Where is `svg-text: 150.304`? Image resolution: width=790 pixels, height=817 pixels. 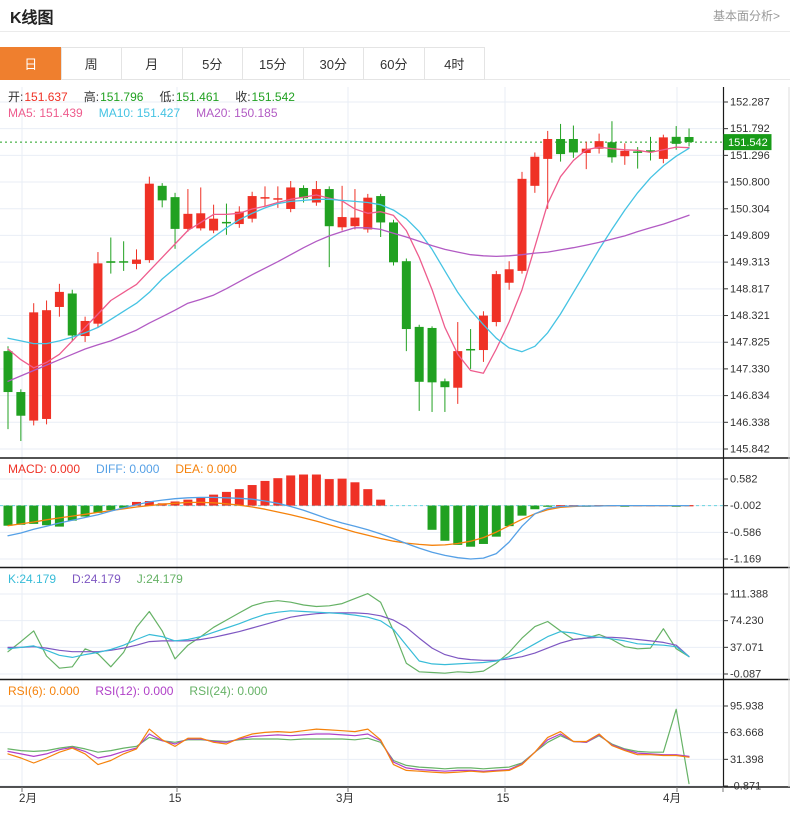
svg-text: 150.304 is located at coordinates (750, 209).